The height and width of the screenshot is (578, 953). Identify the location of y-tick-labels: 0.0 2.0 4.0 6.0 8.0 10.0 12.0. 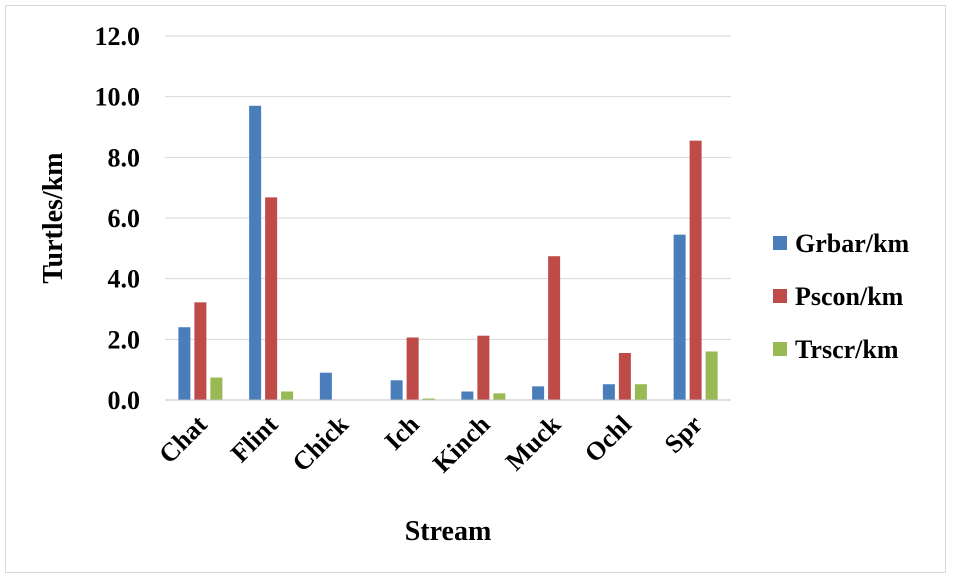
(118, 218).